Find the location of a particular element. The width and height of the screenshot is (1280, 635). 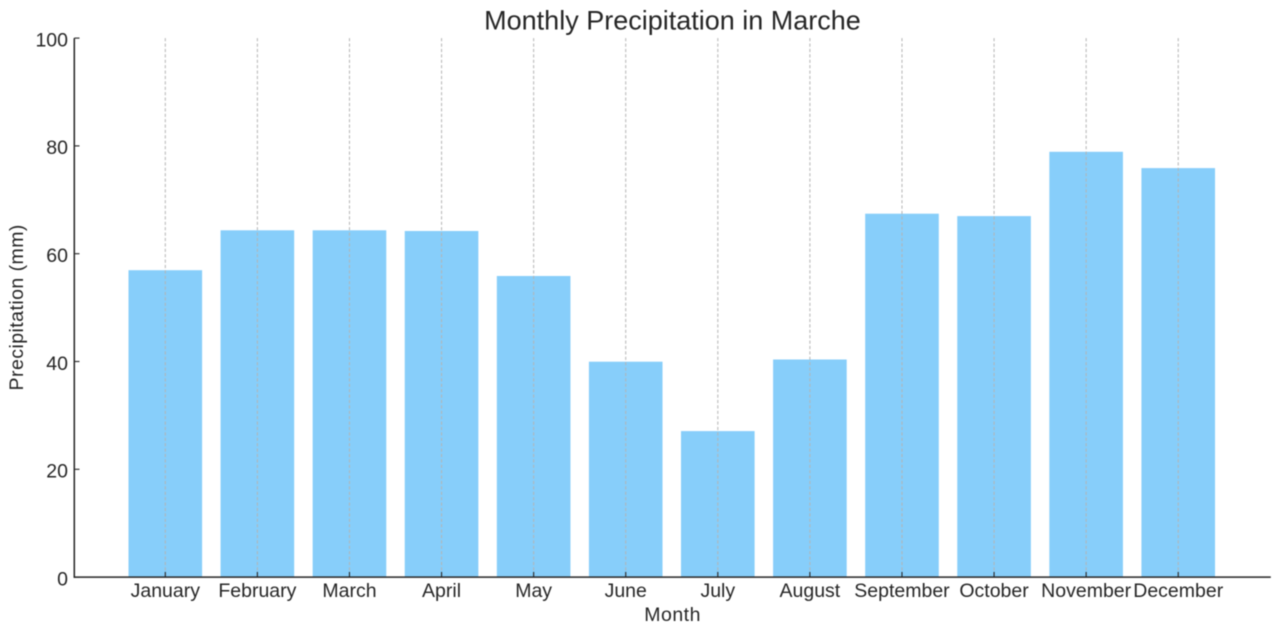

svg-text: June is located at coordinates (626, 591).